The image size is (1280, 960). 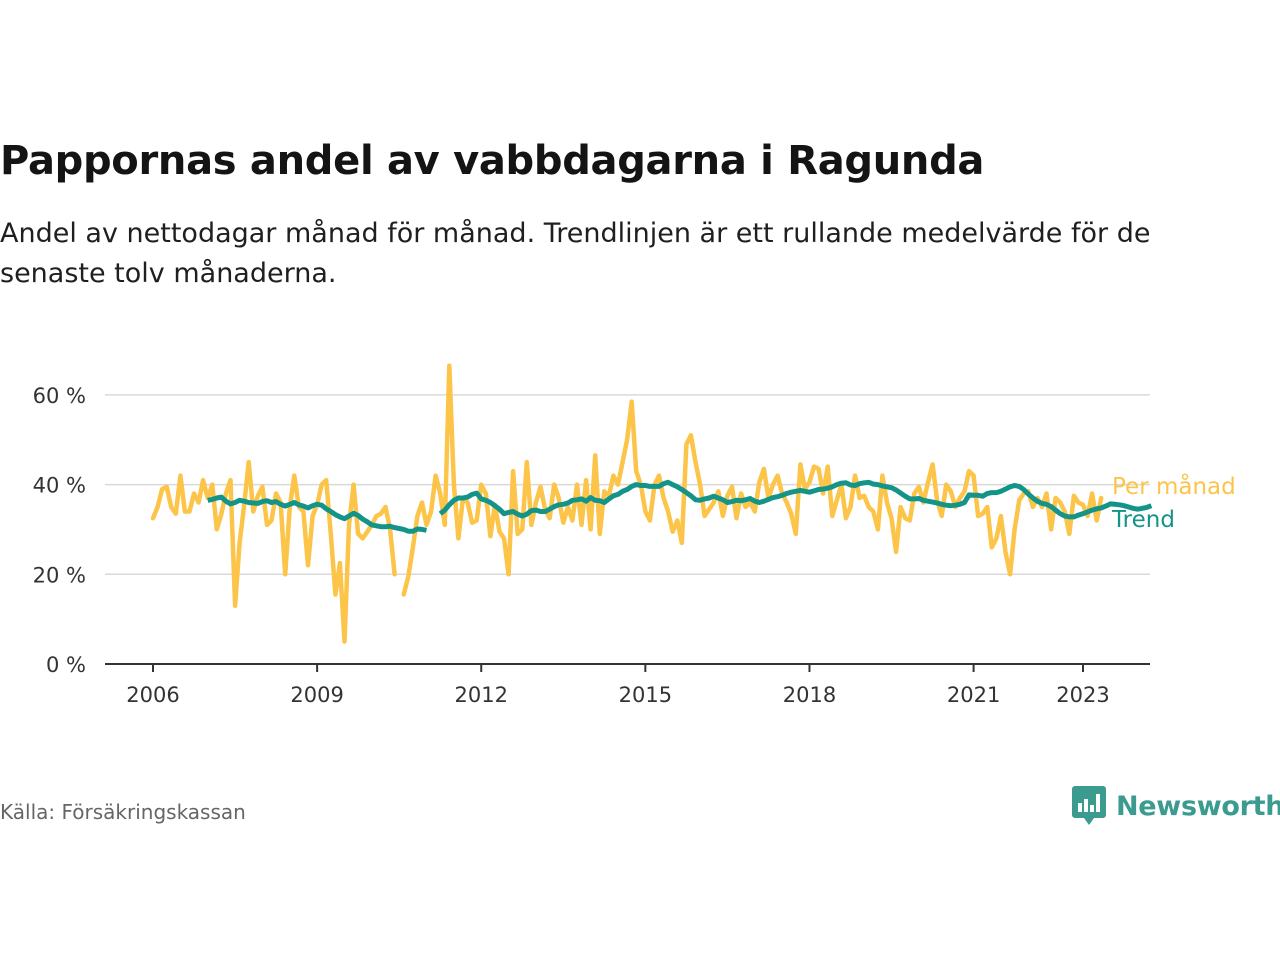 I want to click on x-tick-label: 2006, so click(x=152, y=695).